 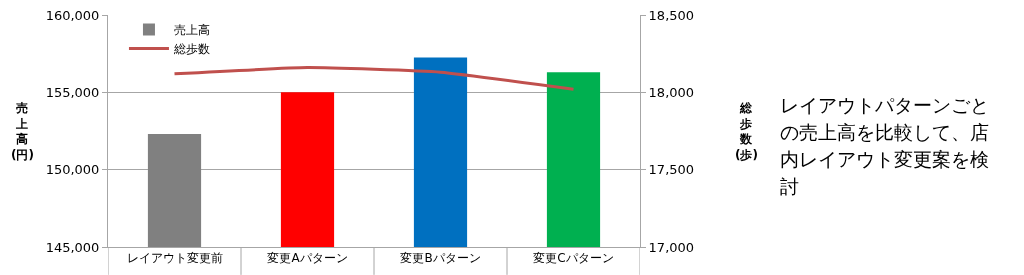 What do you see at coordinates (671, 247) in the screenshot?
I see `y2-tick-label: 17,000` at bounding box center [671, 247].